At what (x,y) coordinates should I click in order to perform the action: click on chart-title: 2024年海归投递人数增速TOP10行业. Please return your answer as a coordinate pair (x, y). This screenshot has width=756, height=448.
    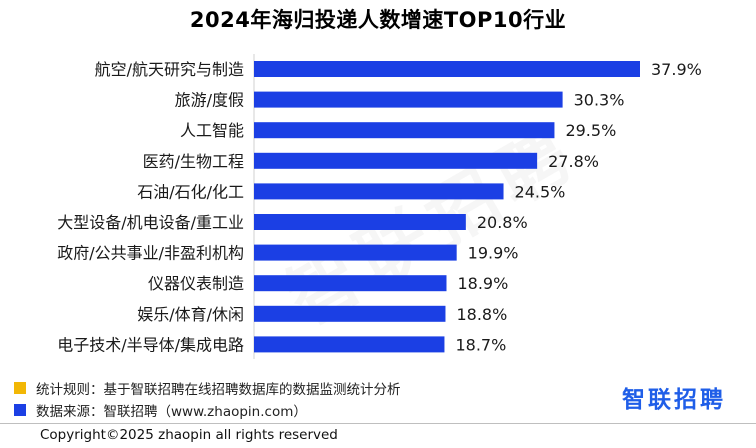
    Looking at the image, I should click on (378, 20).